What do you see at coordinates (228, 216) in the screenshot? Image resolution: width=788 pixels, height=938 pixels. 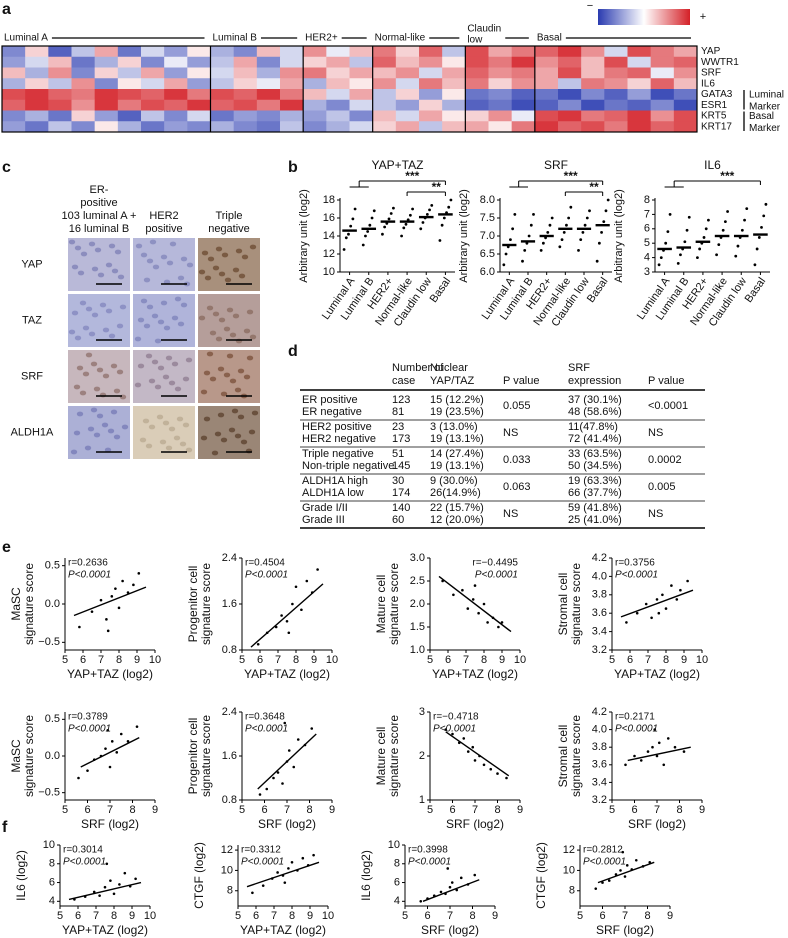 I see `ihc-column-label: Triple` at bounding box center [228, 216].